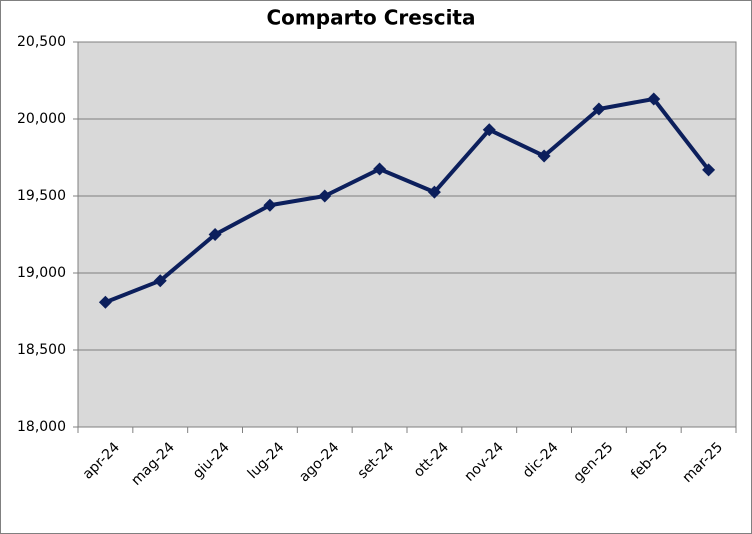 Image resolution: width=752 pixels, height=534 pixels. Describe the element at coordinates (41, 196) in the screenshot. I see `y-tick-label: 19,500` at that location.